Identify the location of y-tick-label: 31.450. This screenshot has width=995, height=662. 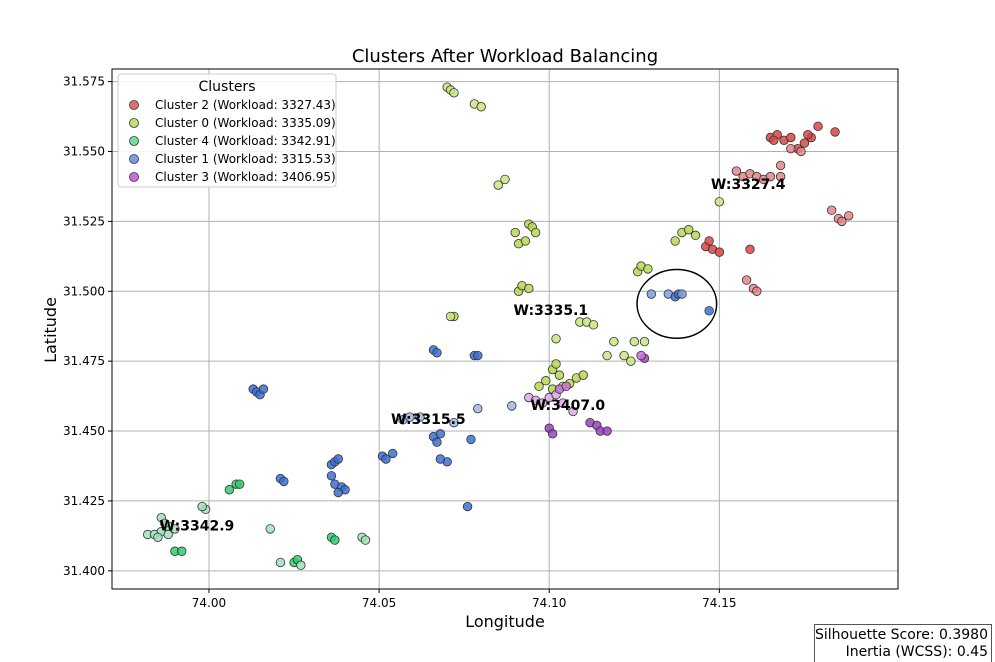
(84, 431).